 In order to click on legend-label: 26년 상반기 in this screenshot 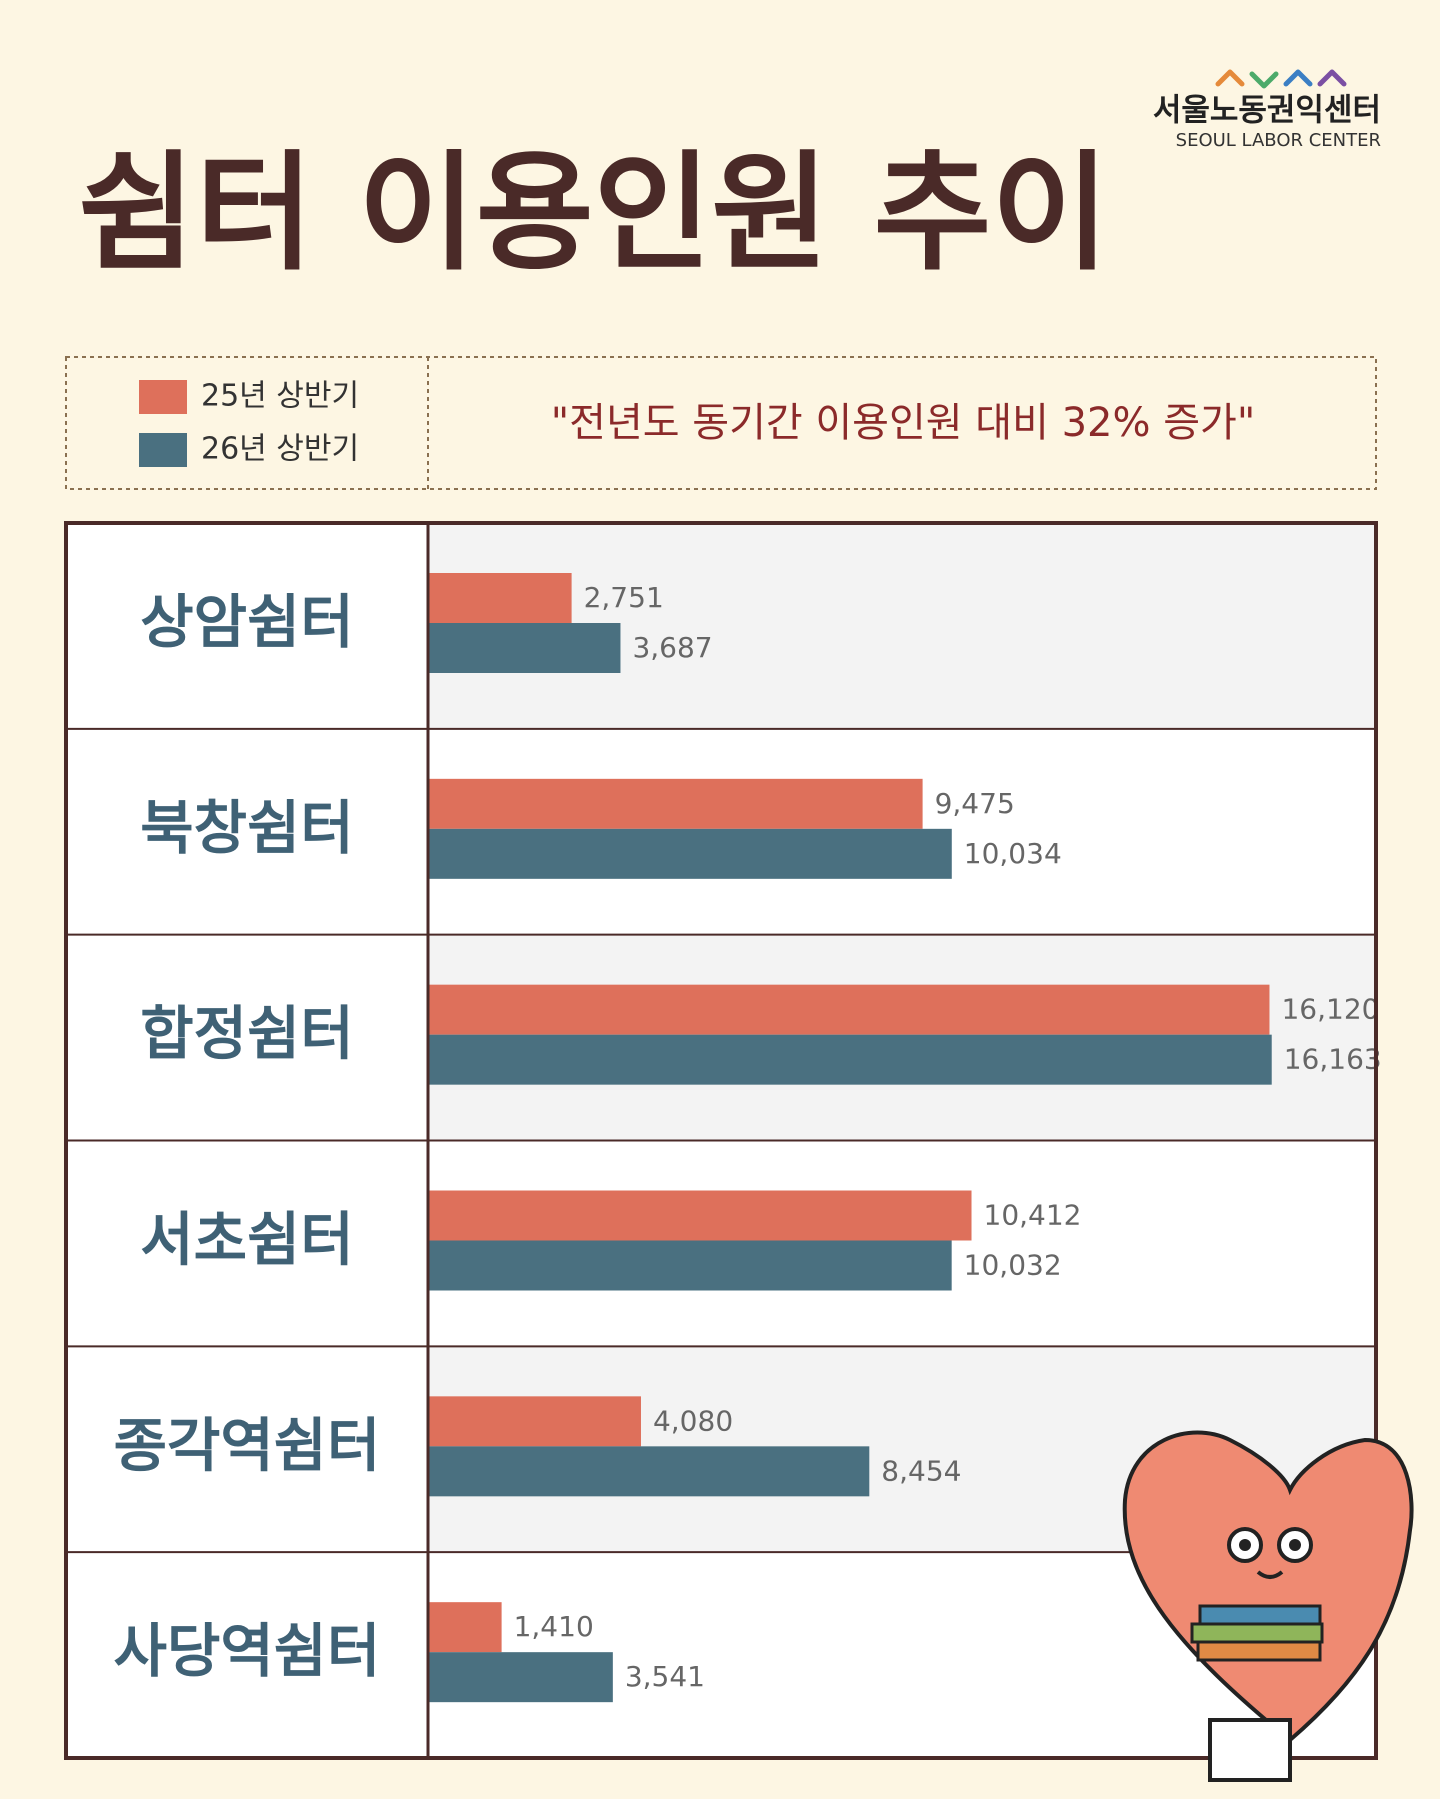, I will do `click(280, 449)`.